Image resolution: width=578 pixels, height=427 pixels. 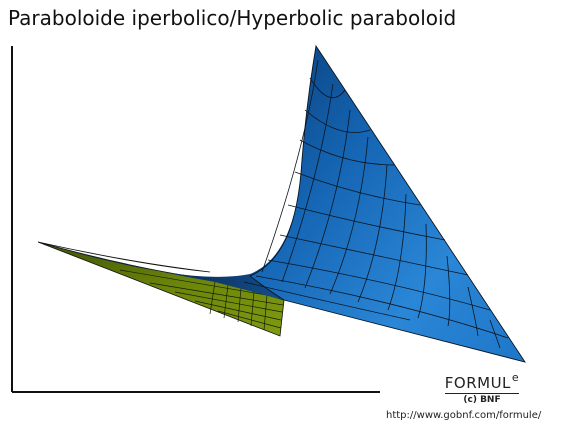 What do you see at coordinates (477, 383) in the screenshot?
I see `brand-word-text: FORMUL` at bounding box center [477, 383].